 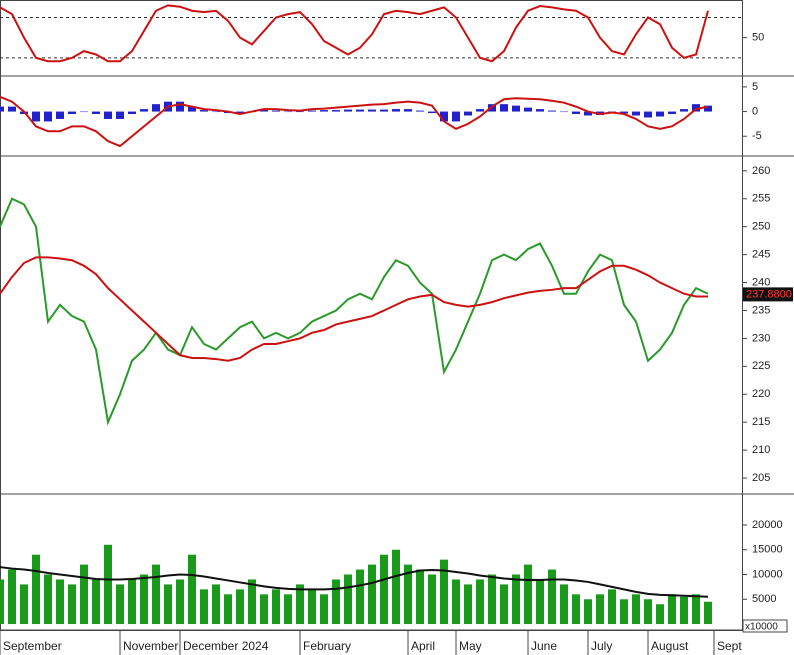 What do you see at coordinates (761, 171) in the screenshot?
I see `y-tick-label: 260` at bounding box center [761, 171].